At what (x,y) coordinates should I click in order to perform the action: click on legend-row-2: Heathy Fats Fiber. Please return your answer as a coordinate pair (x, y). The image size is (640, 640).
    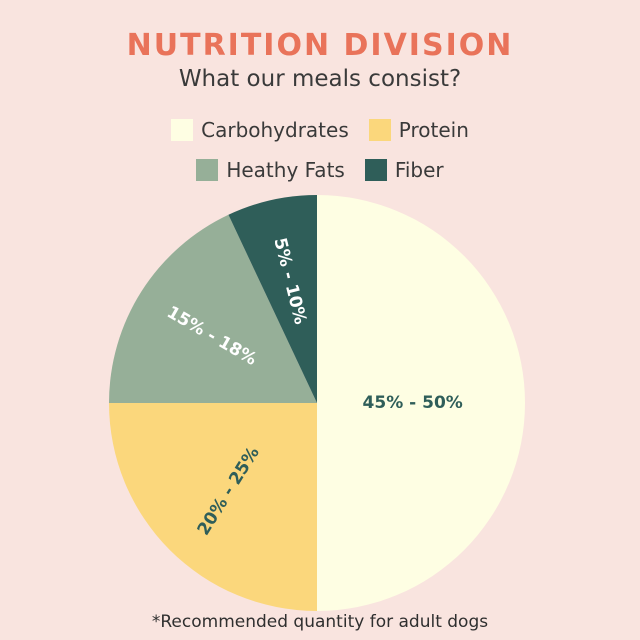
    Looking at the image, I should click on (320, 170).